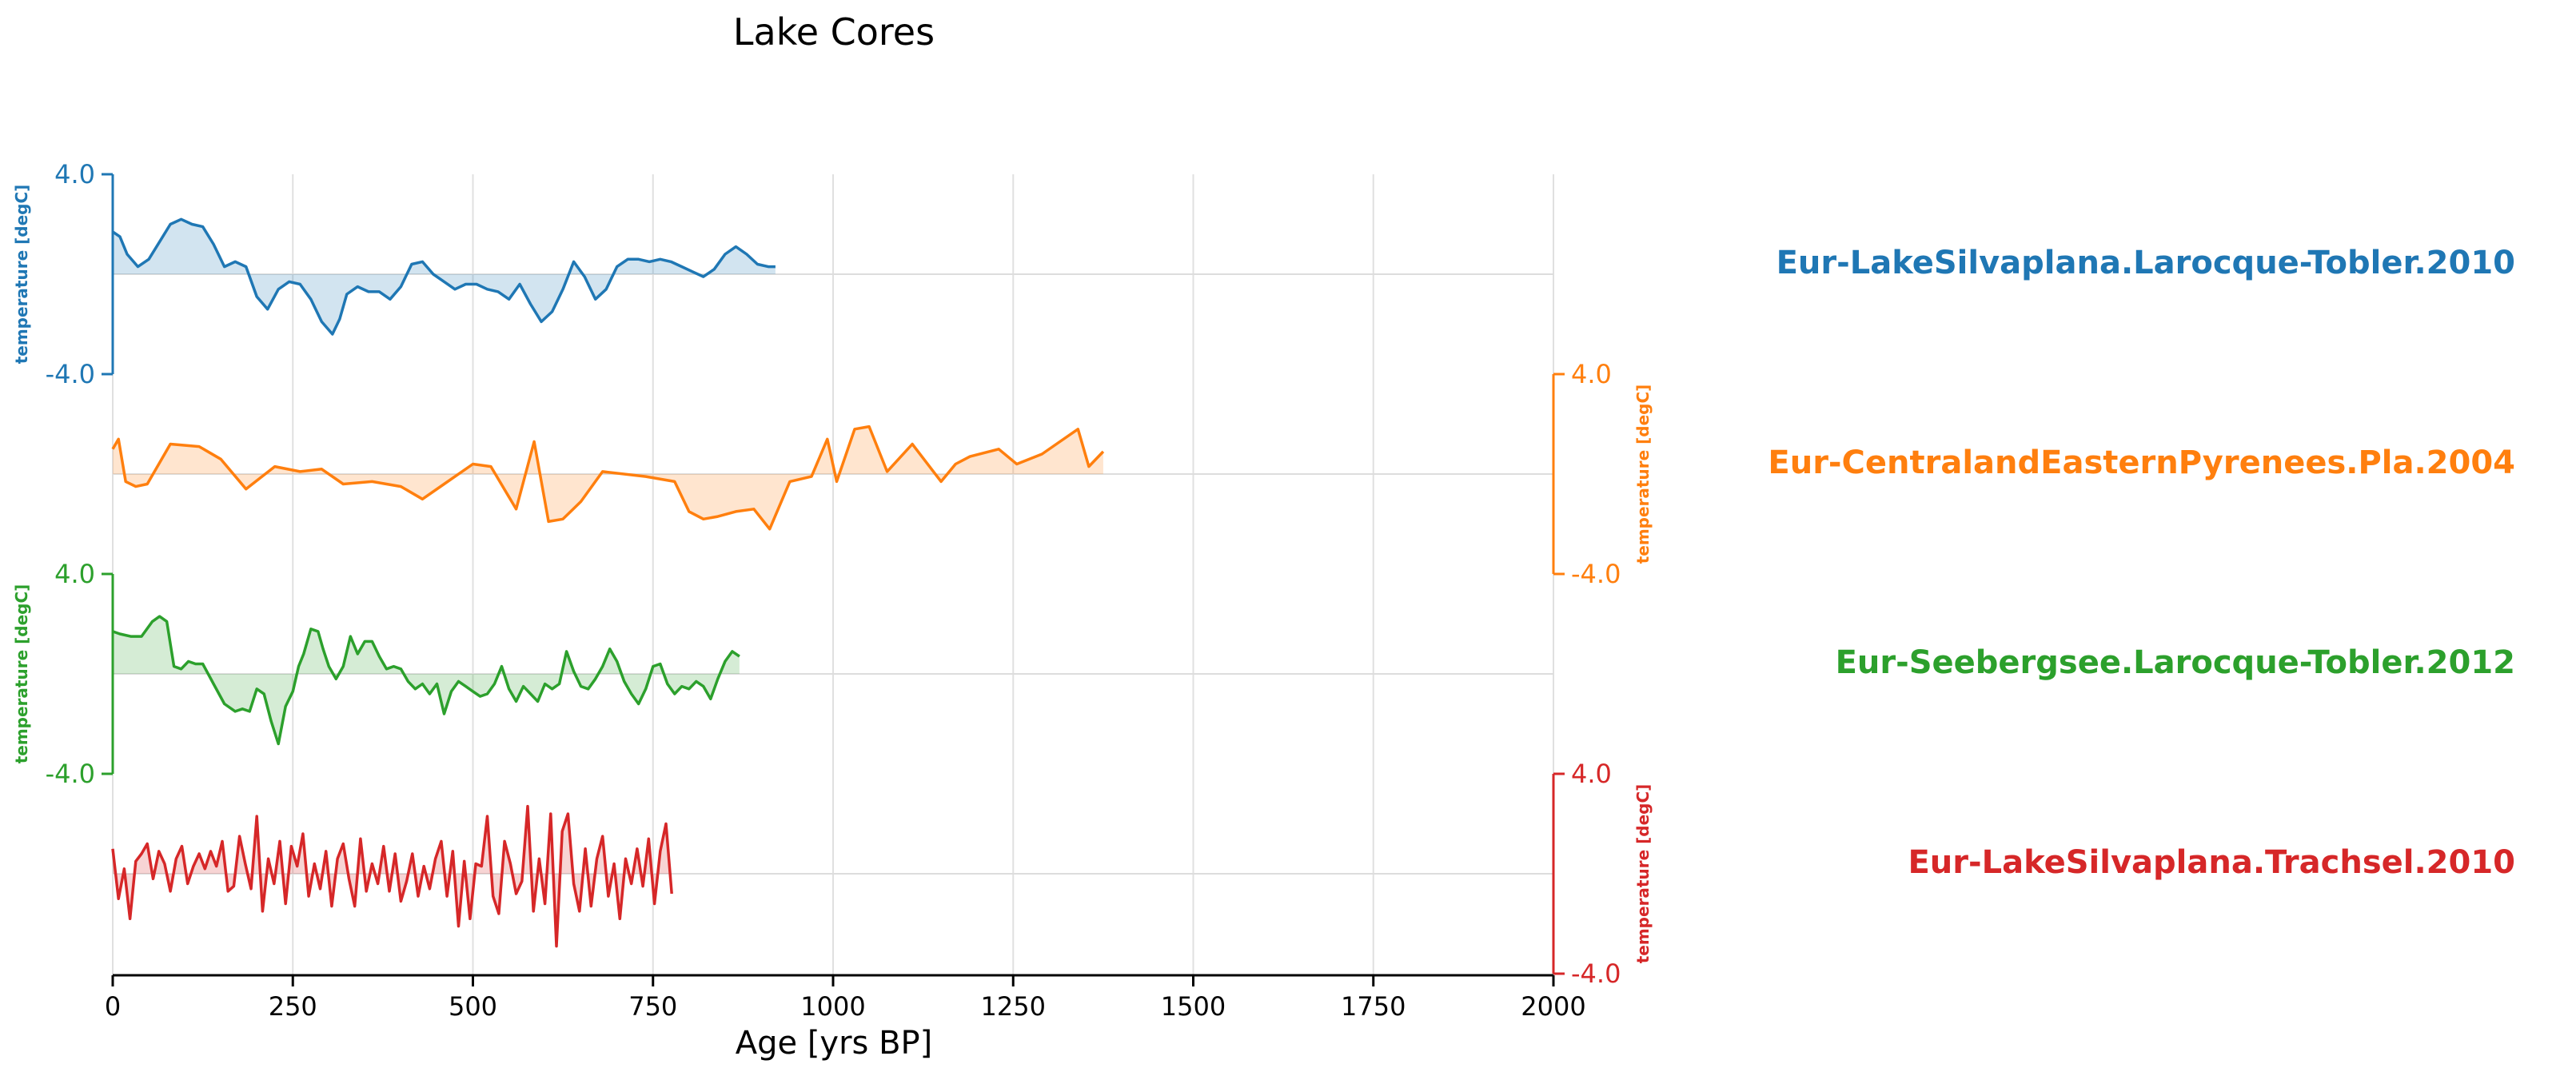 Image resolution: width=2576 pixels, height=1076 pixels. Describe the element at coordinates (1373, 1006) in the screenshot. I see `x-tick-label-7: 1750` at that location.